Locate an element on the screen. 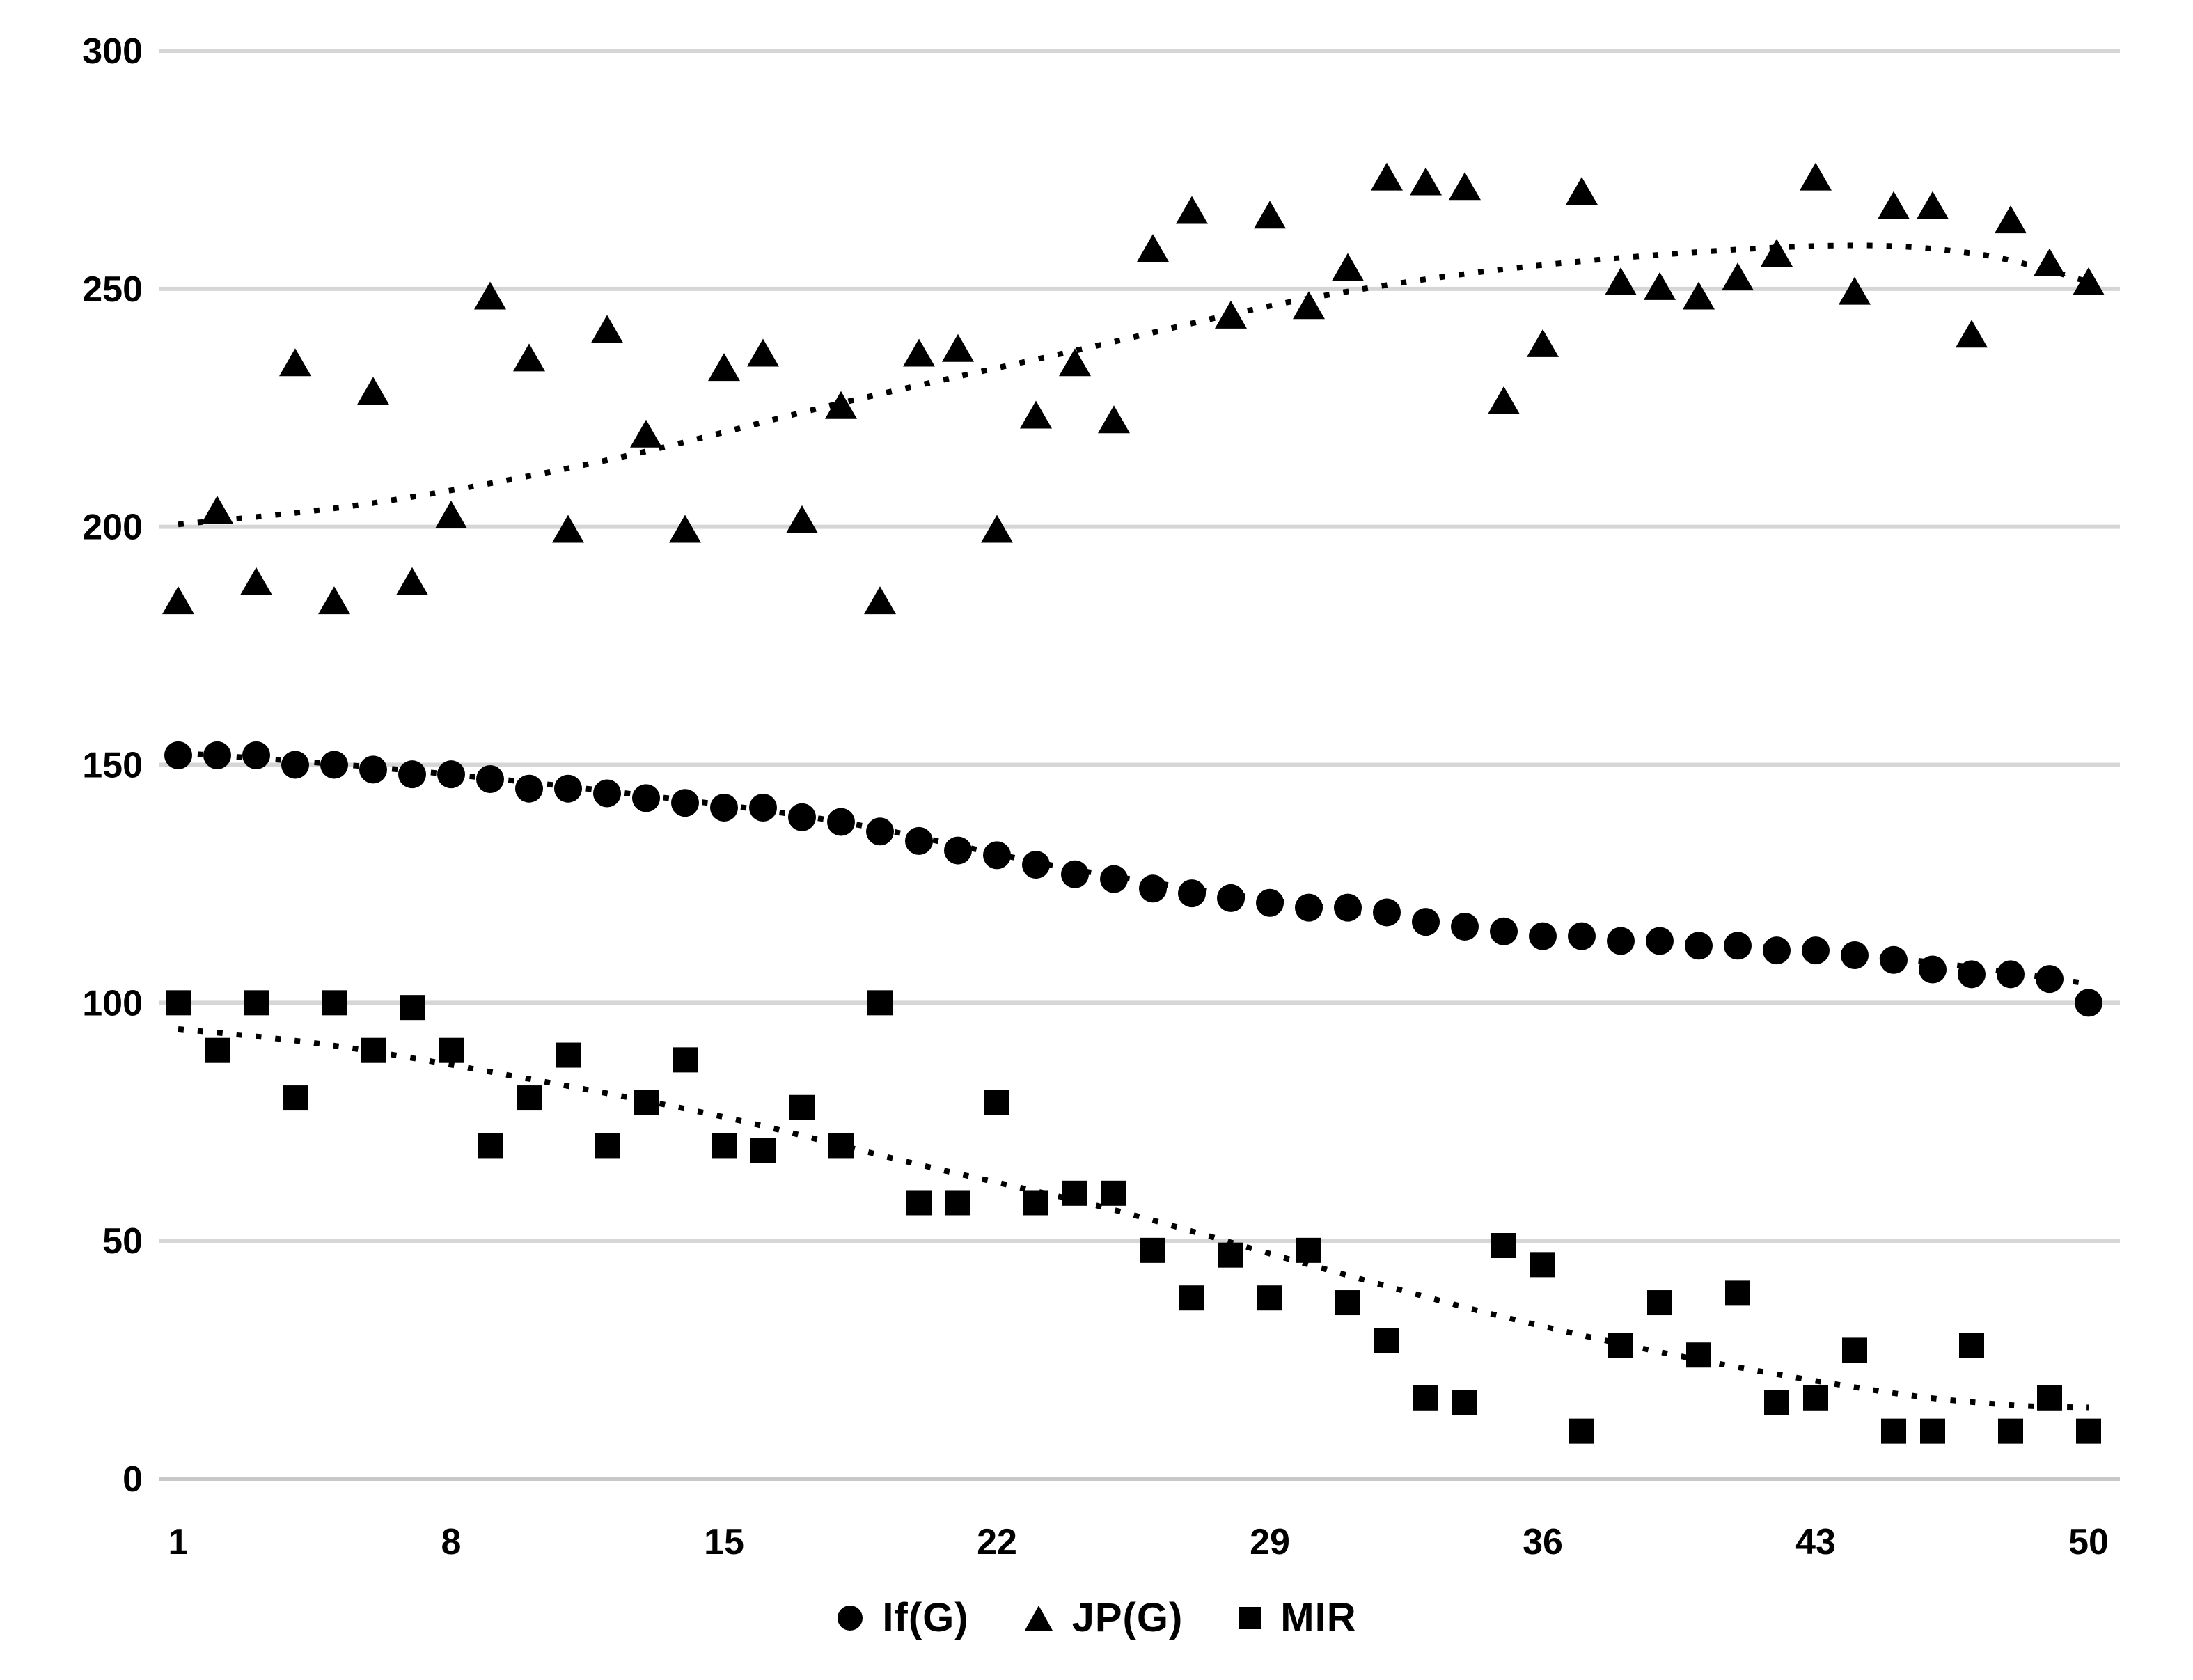 This screenshot has height=1680, width=2193. legend-label-ifg: If(G) is located at coordinates (925, 1617).